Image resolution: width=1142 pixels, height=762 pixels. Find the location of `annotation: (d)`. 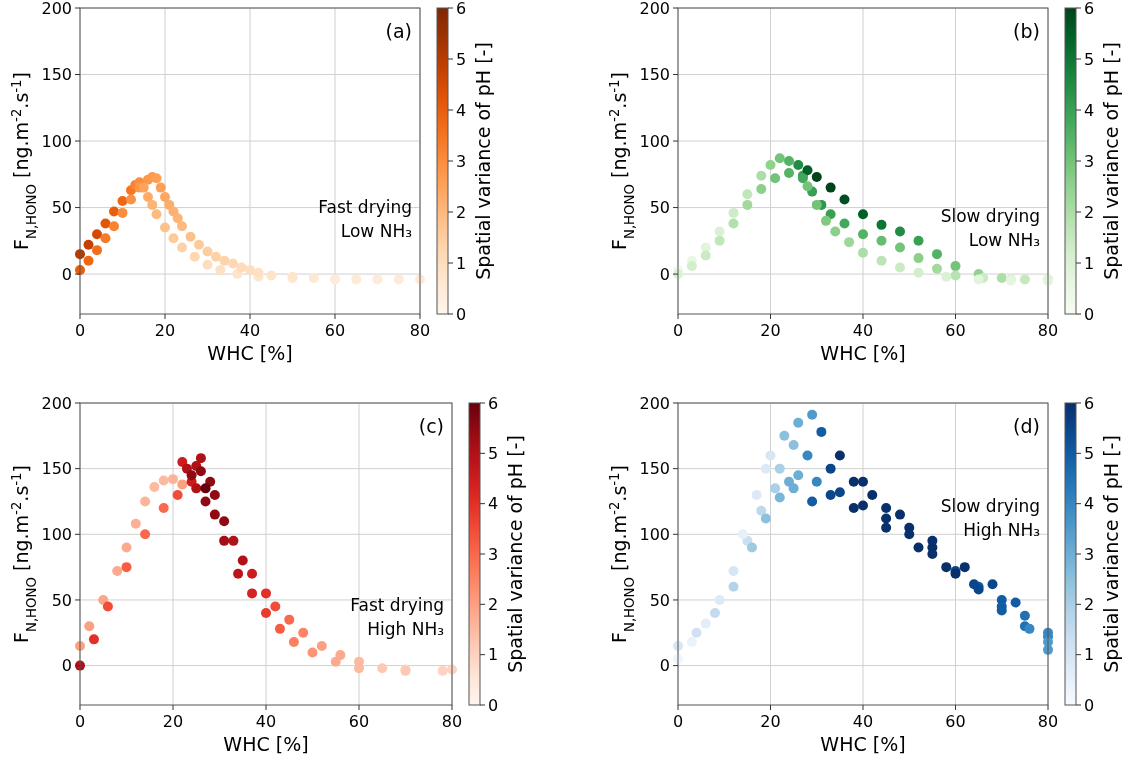

annotation: (d) is located at coordinates (1026, 426).